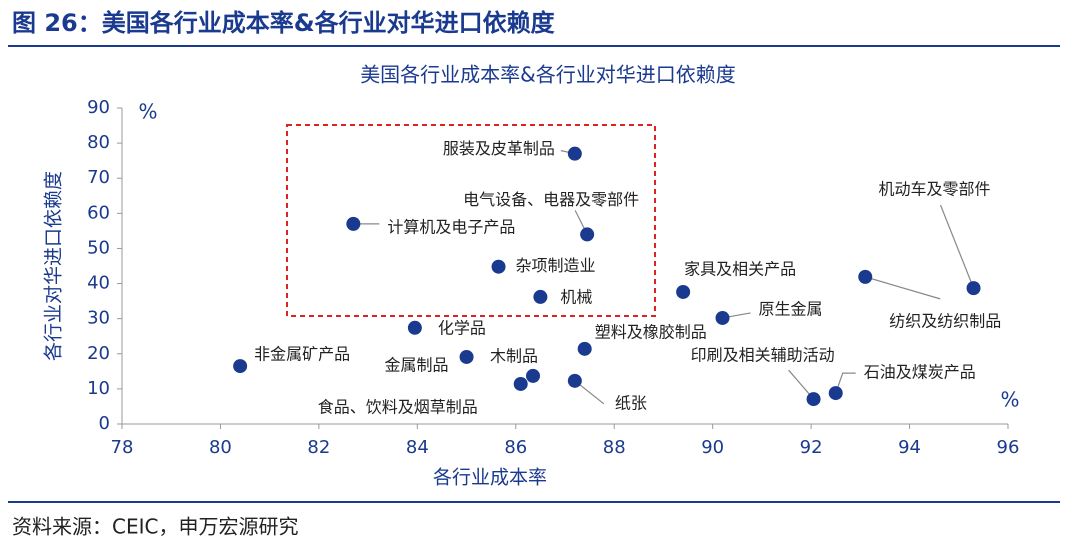 The image size is (1080, 548). Describe the element at coordinates (98, 142) in the screenshot. I see `y-tick-label: 80` at that location.